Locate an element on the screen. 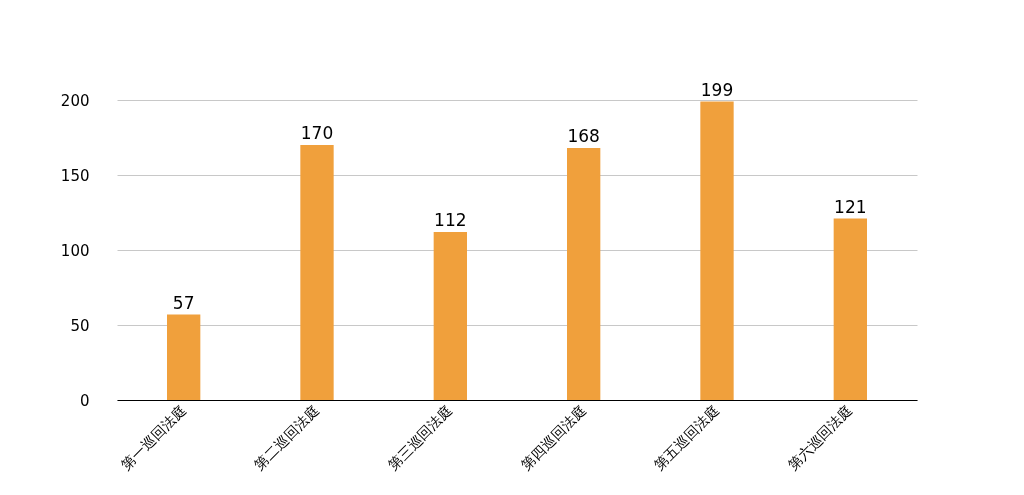 The width and height of the screenshot is (1024, 495). data-label: 112 is located at coordinates (450, 220).